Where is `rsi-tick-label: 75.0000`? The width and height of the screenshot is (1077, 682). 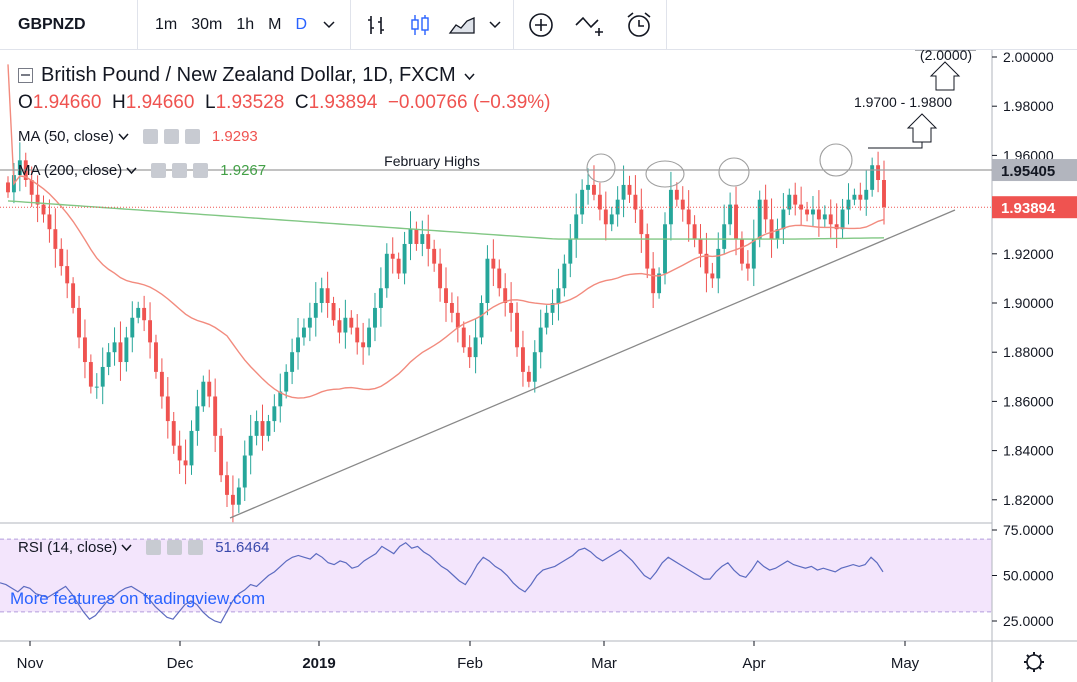
rsi-tick-label: 75.0000 is located at coordinates (1028, 530).